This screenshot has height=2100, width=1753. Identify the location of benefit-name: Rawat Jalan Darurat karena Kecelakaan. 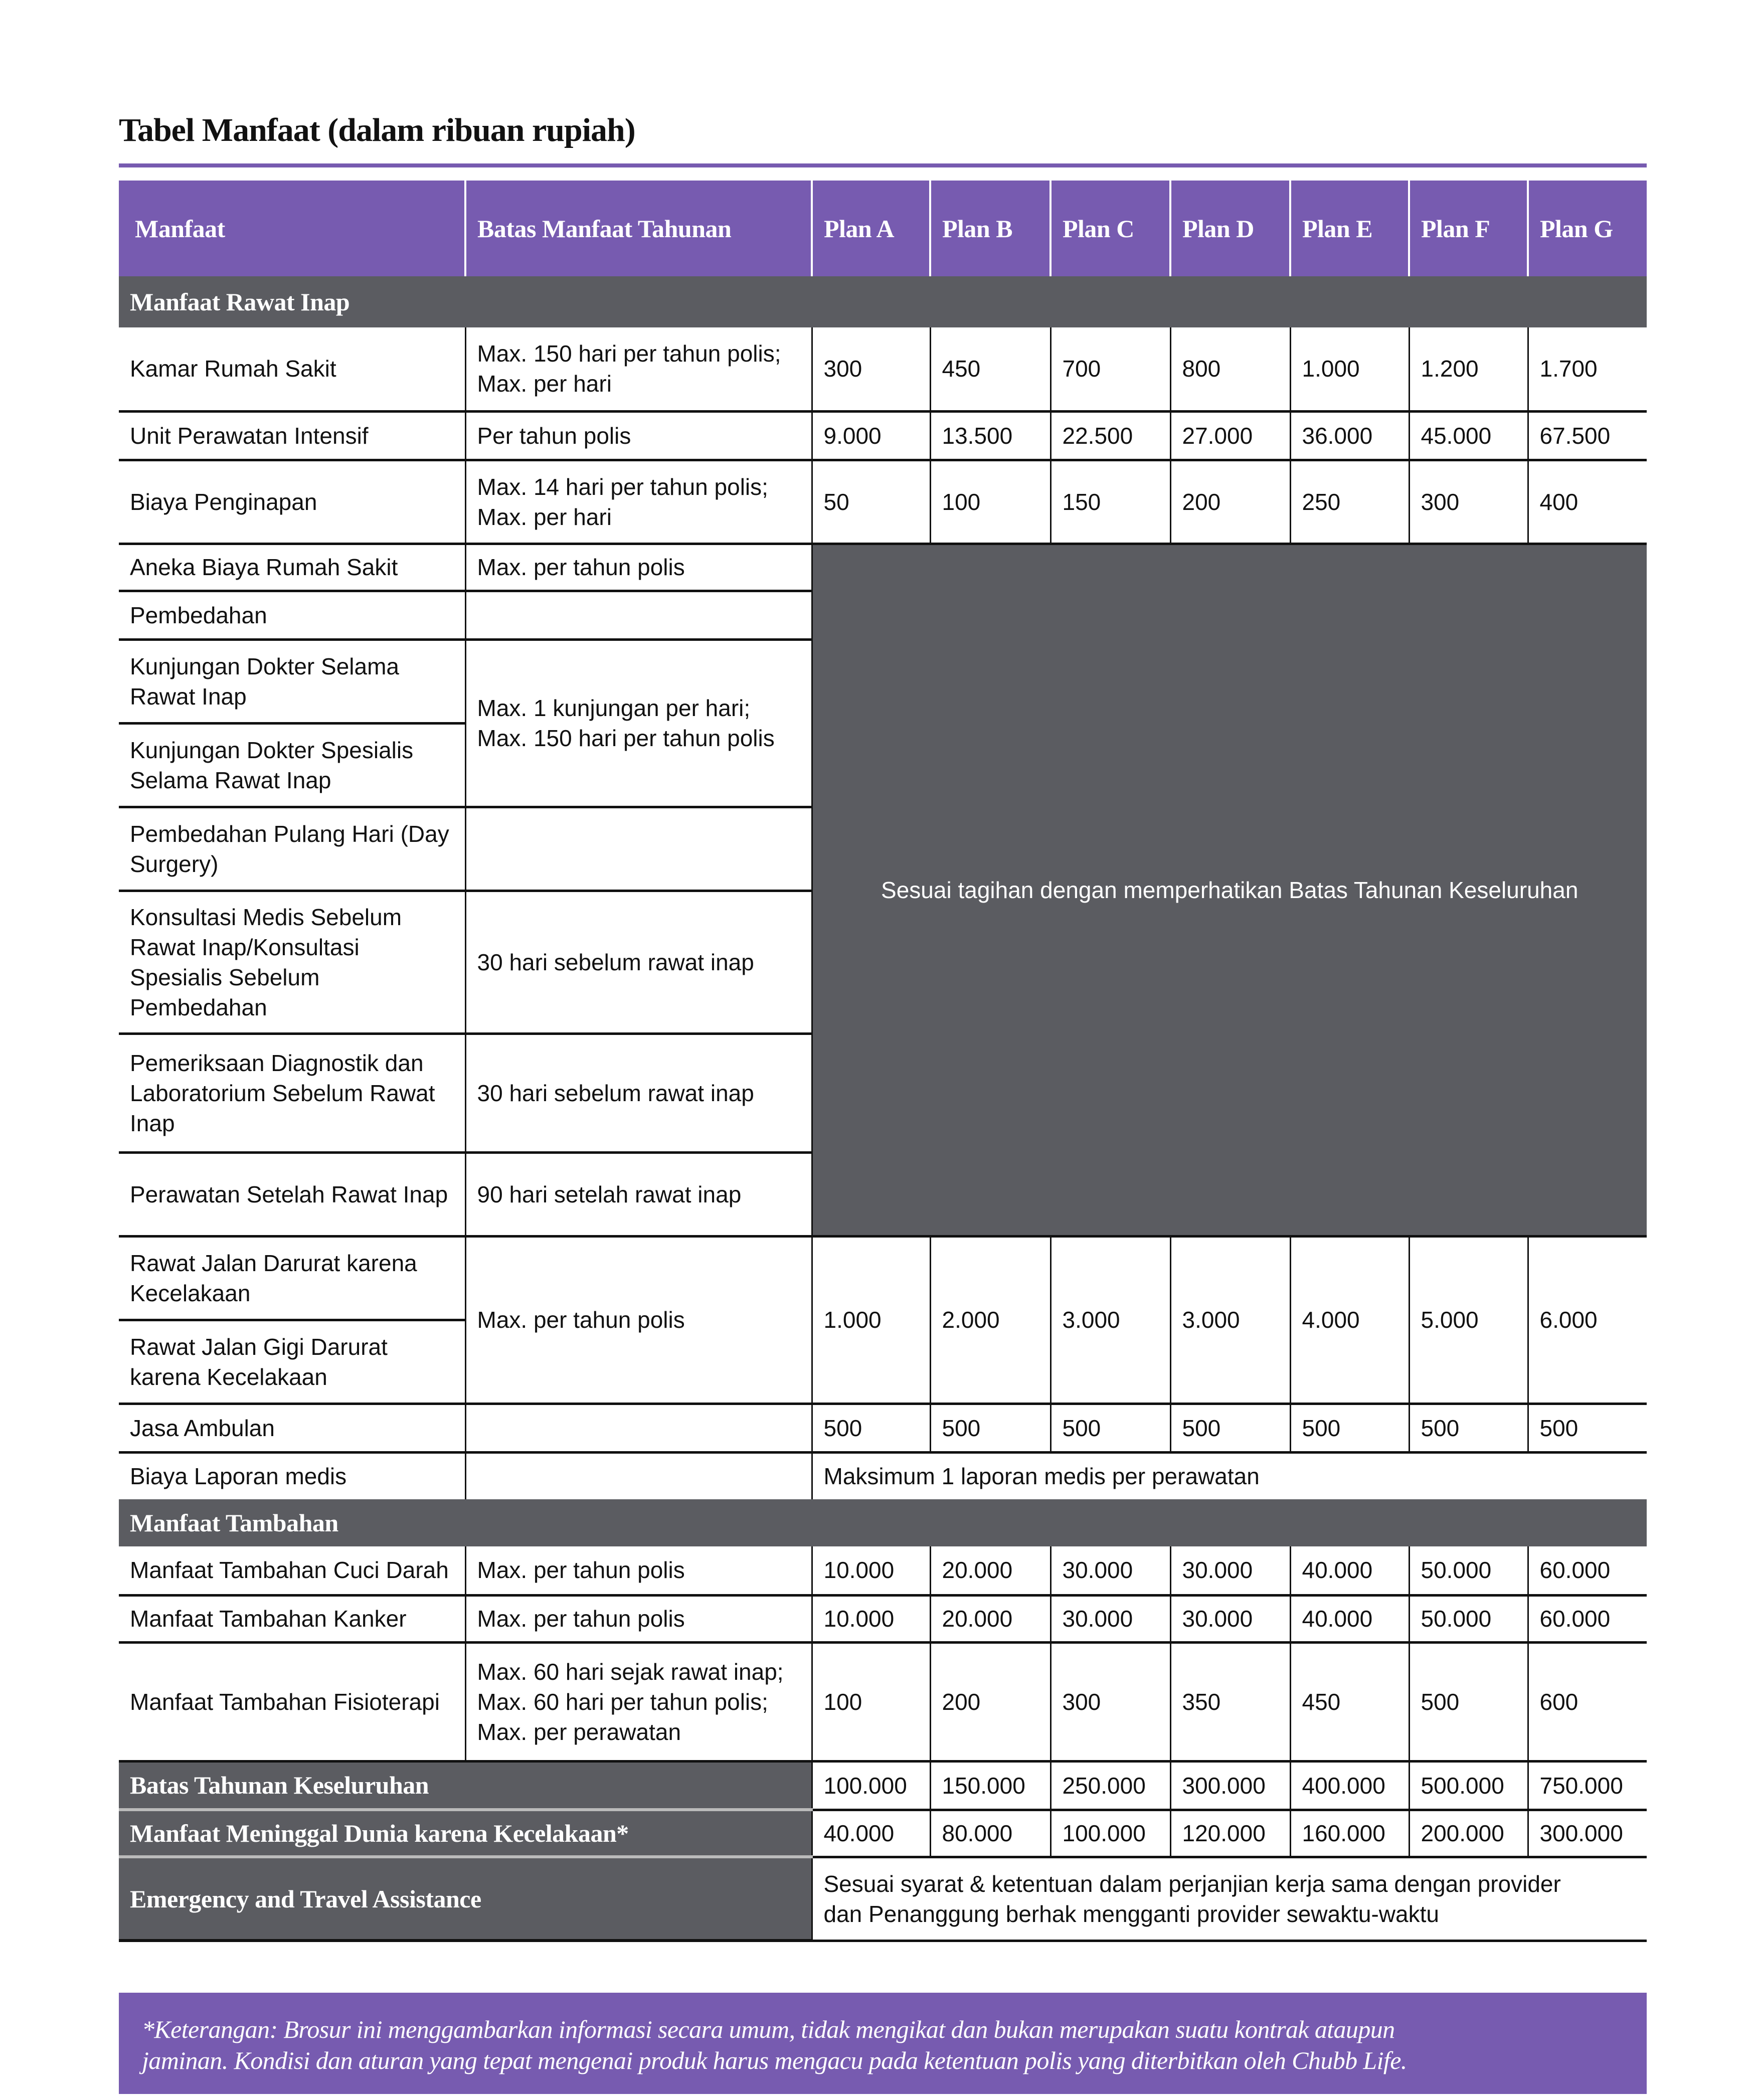
(292, 1278).